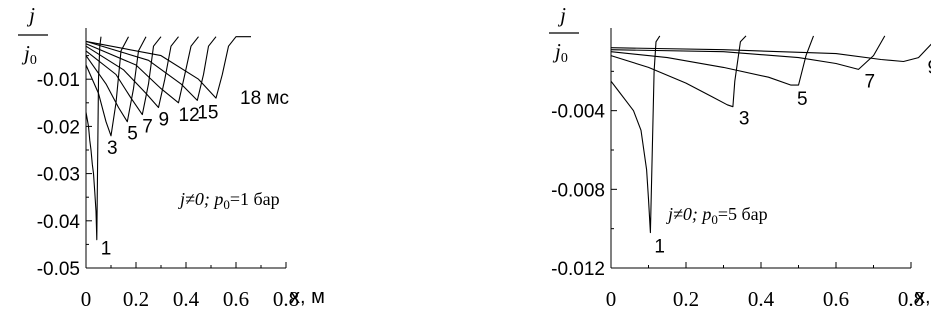 This screenshot has height=322, width=931. What do you see at coordinates (743, 214) in the screenshot?
I see `annotation-part: =5 бар` at bounding box center [743, 214].